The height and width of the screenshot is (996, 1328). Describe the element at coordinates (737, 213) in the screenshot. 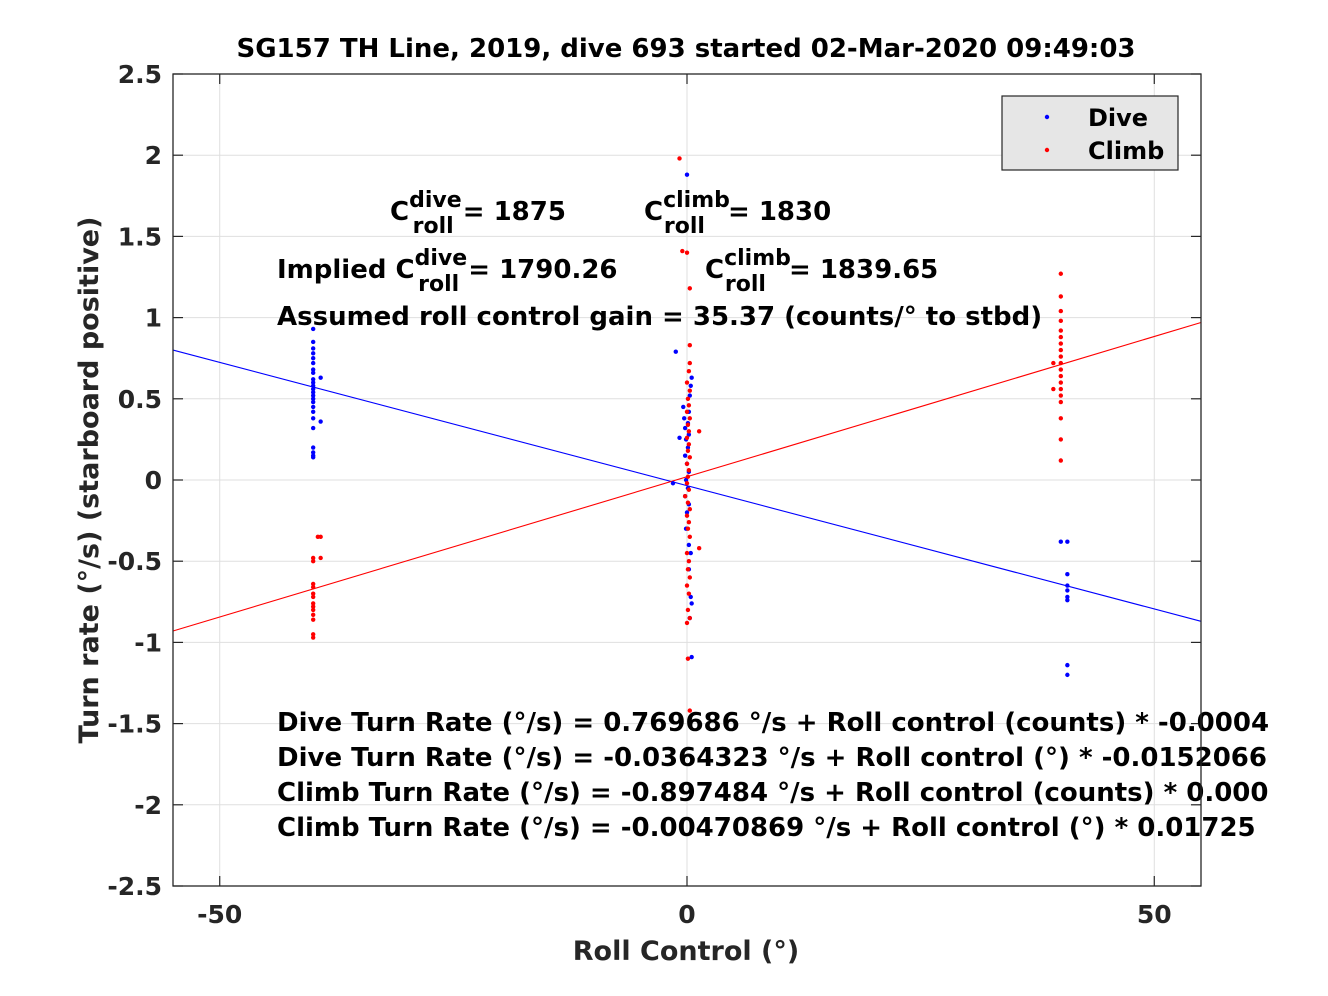

I see `c-roll-climb-annotation: Cclimb roll = 1830` at that location.